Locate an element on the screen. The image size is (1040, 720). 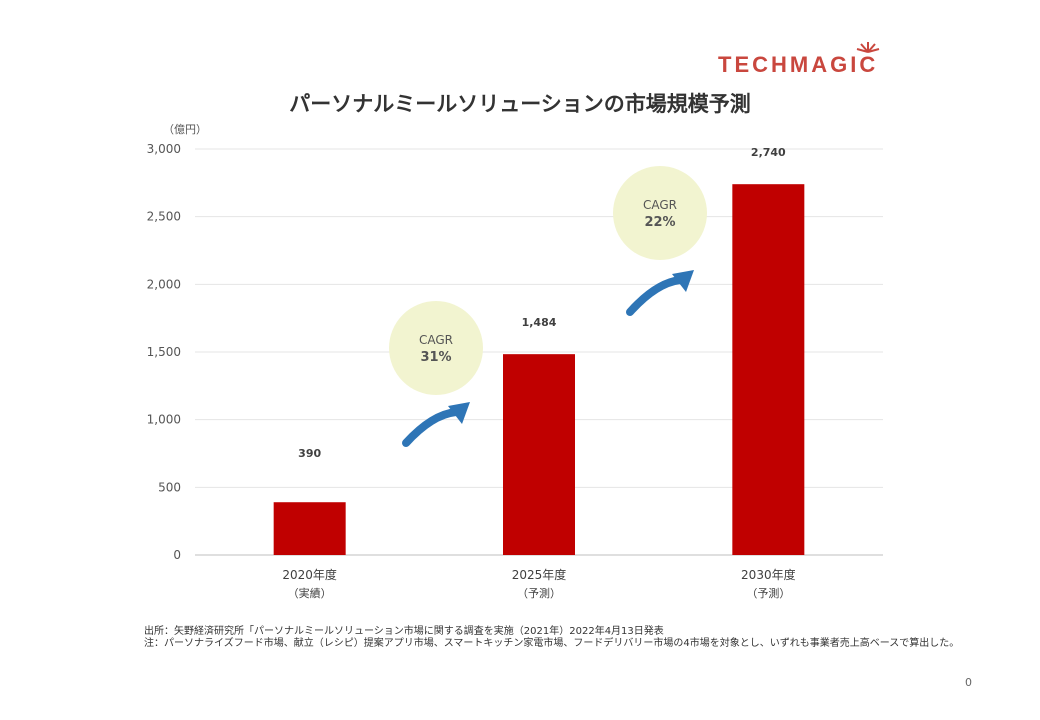
category-label: 2025年度 is located at coordinates (539, 574).